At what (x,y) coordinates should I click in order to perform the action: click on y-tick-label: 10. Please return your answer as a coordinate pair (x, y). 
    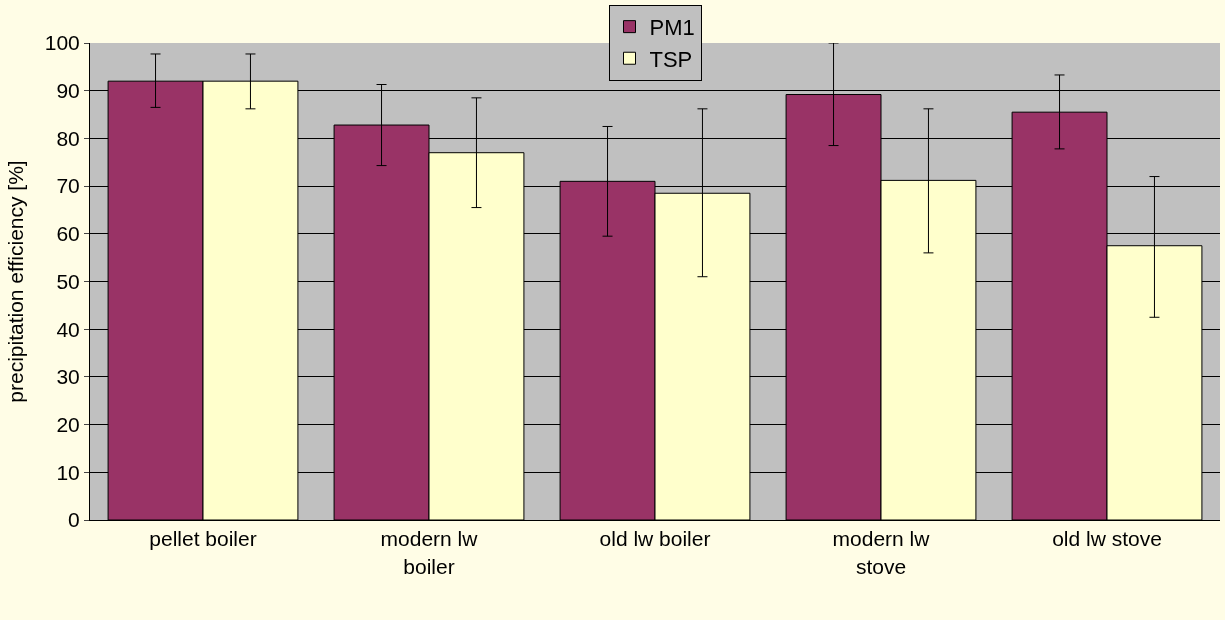
    Looking at the image, I should click on (68, 472).